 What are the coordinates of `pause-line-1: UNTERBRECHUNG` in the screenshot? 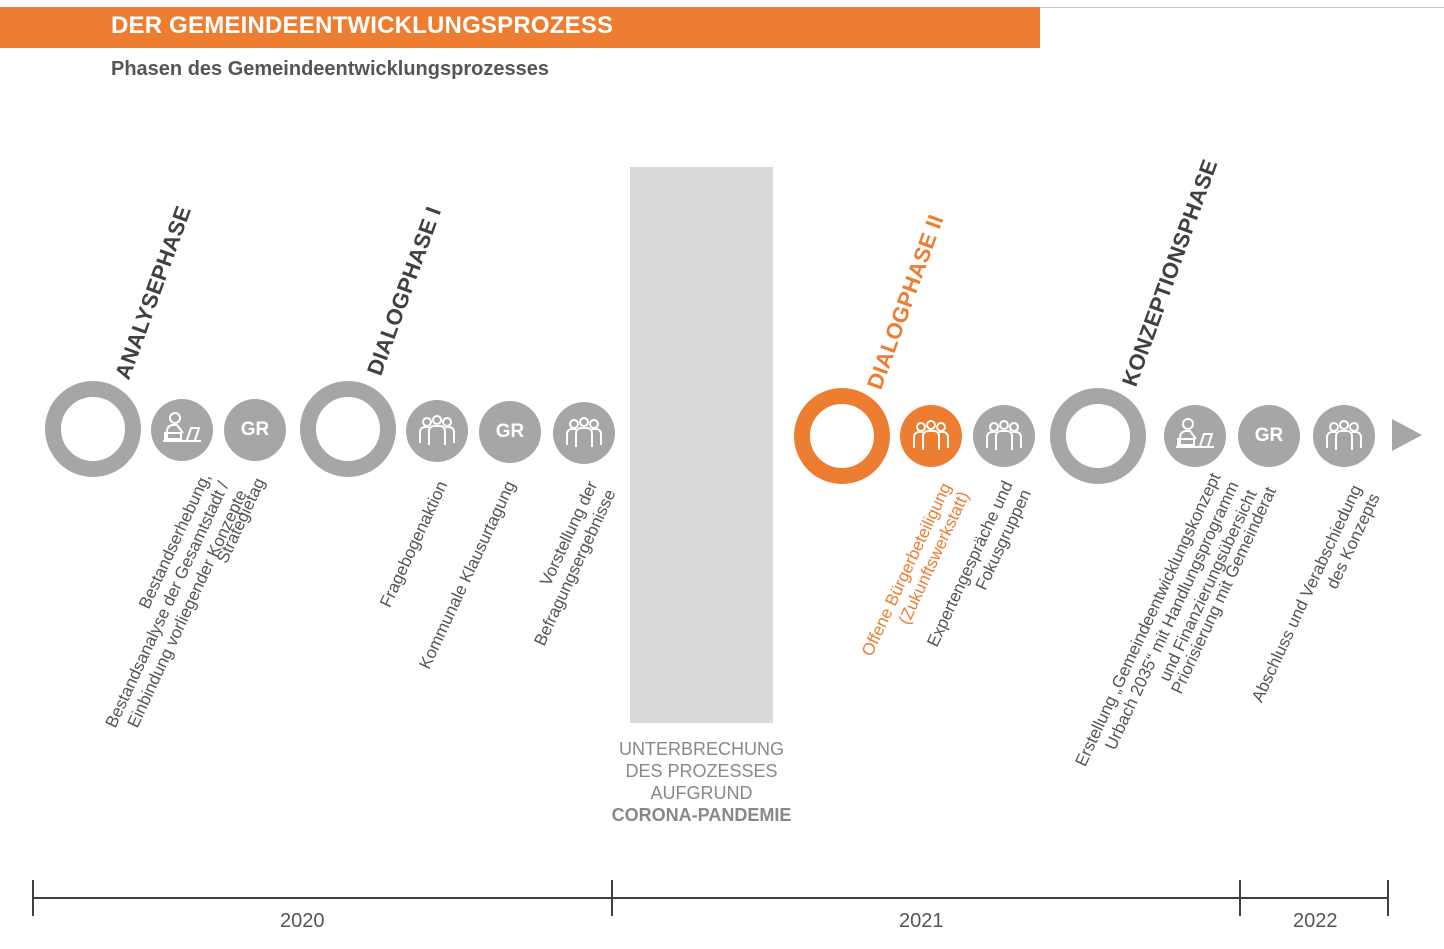 It's located at (701, 749).